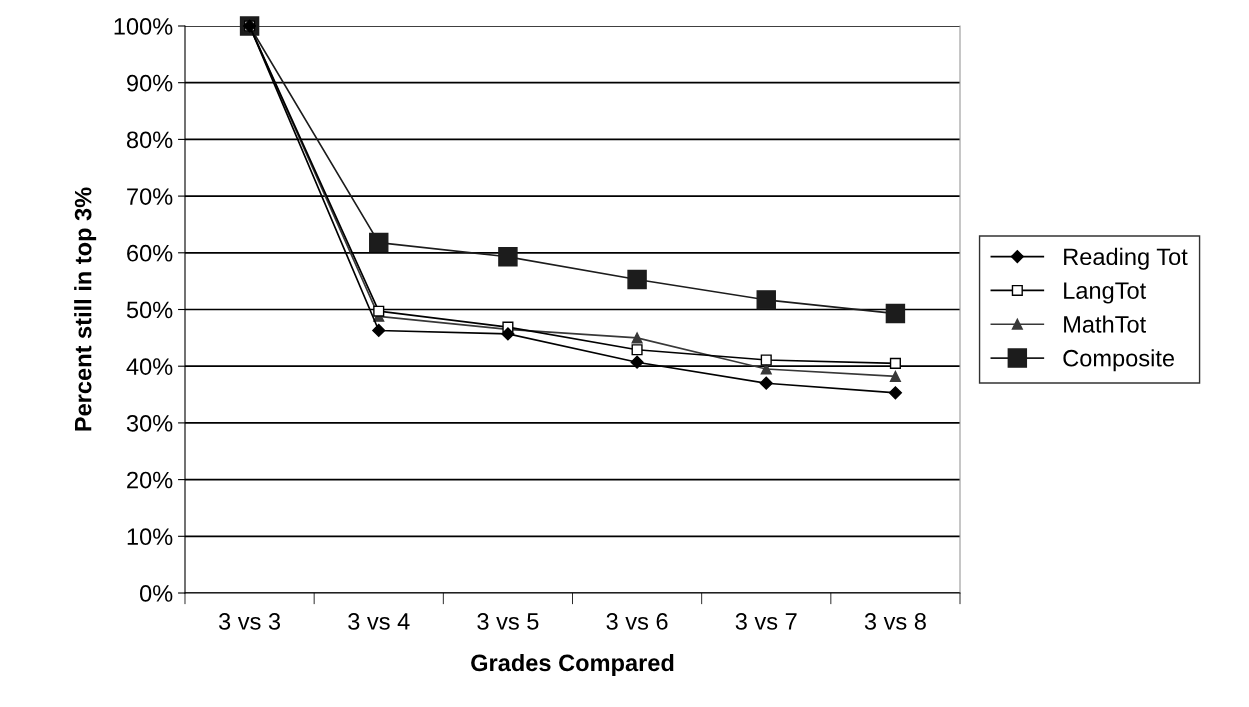  Describe the element at coordinates (1105, 293) in the screenshot. I see `legend-label: LangTot` at that location.